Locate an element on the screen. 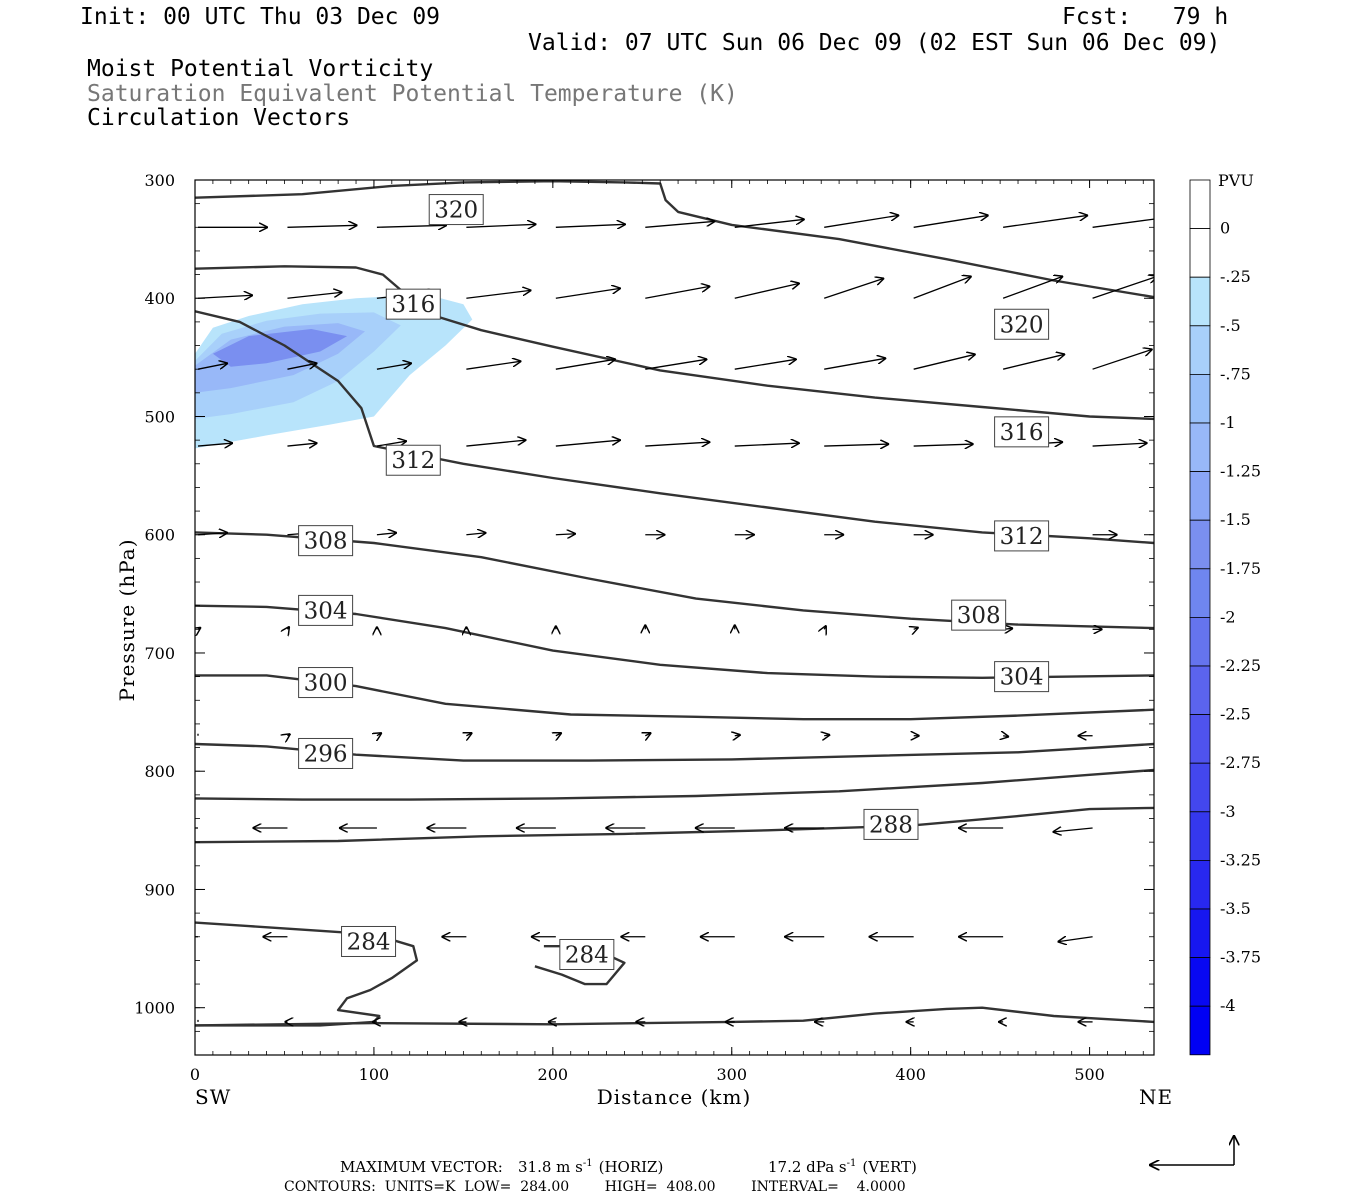 The image size is (1350, 1200). x-tick-label: 100 is located at coordinates (374, 1074).